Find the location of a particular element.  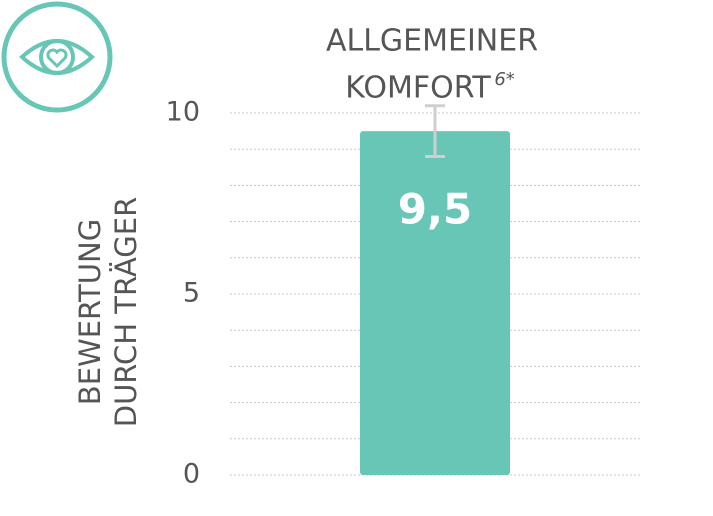

error-bar is located at coordinates (435, 131).